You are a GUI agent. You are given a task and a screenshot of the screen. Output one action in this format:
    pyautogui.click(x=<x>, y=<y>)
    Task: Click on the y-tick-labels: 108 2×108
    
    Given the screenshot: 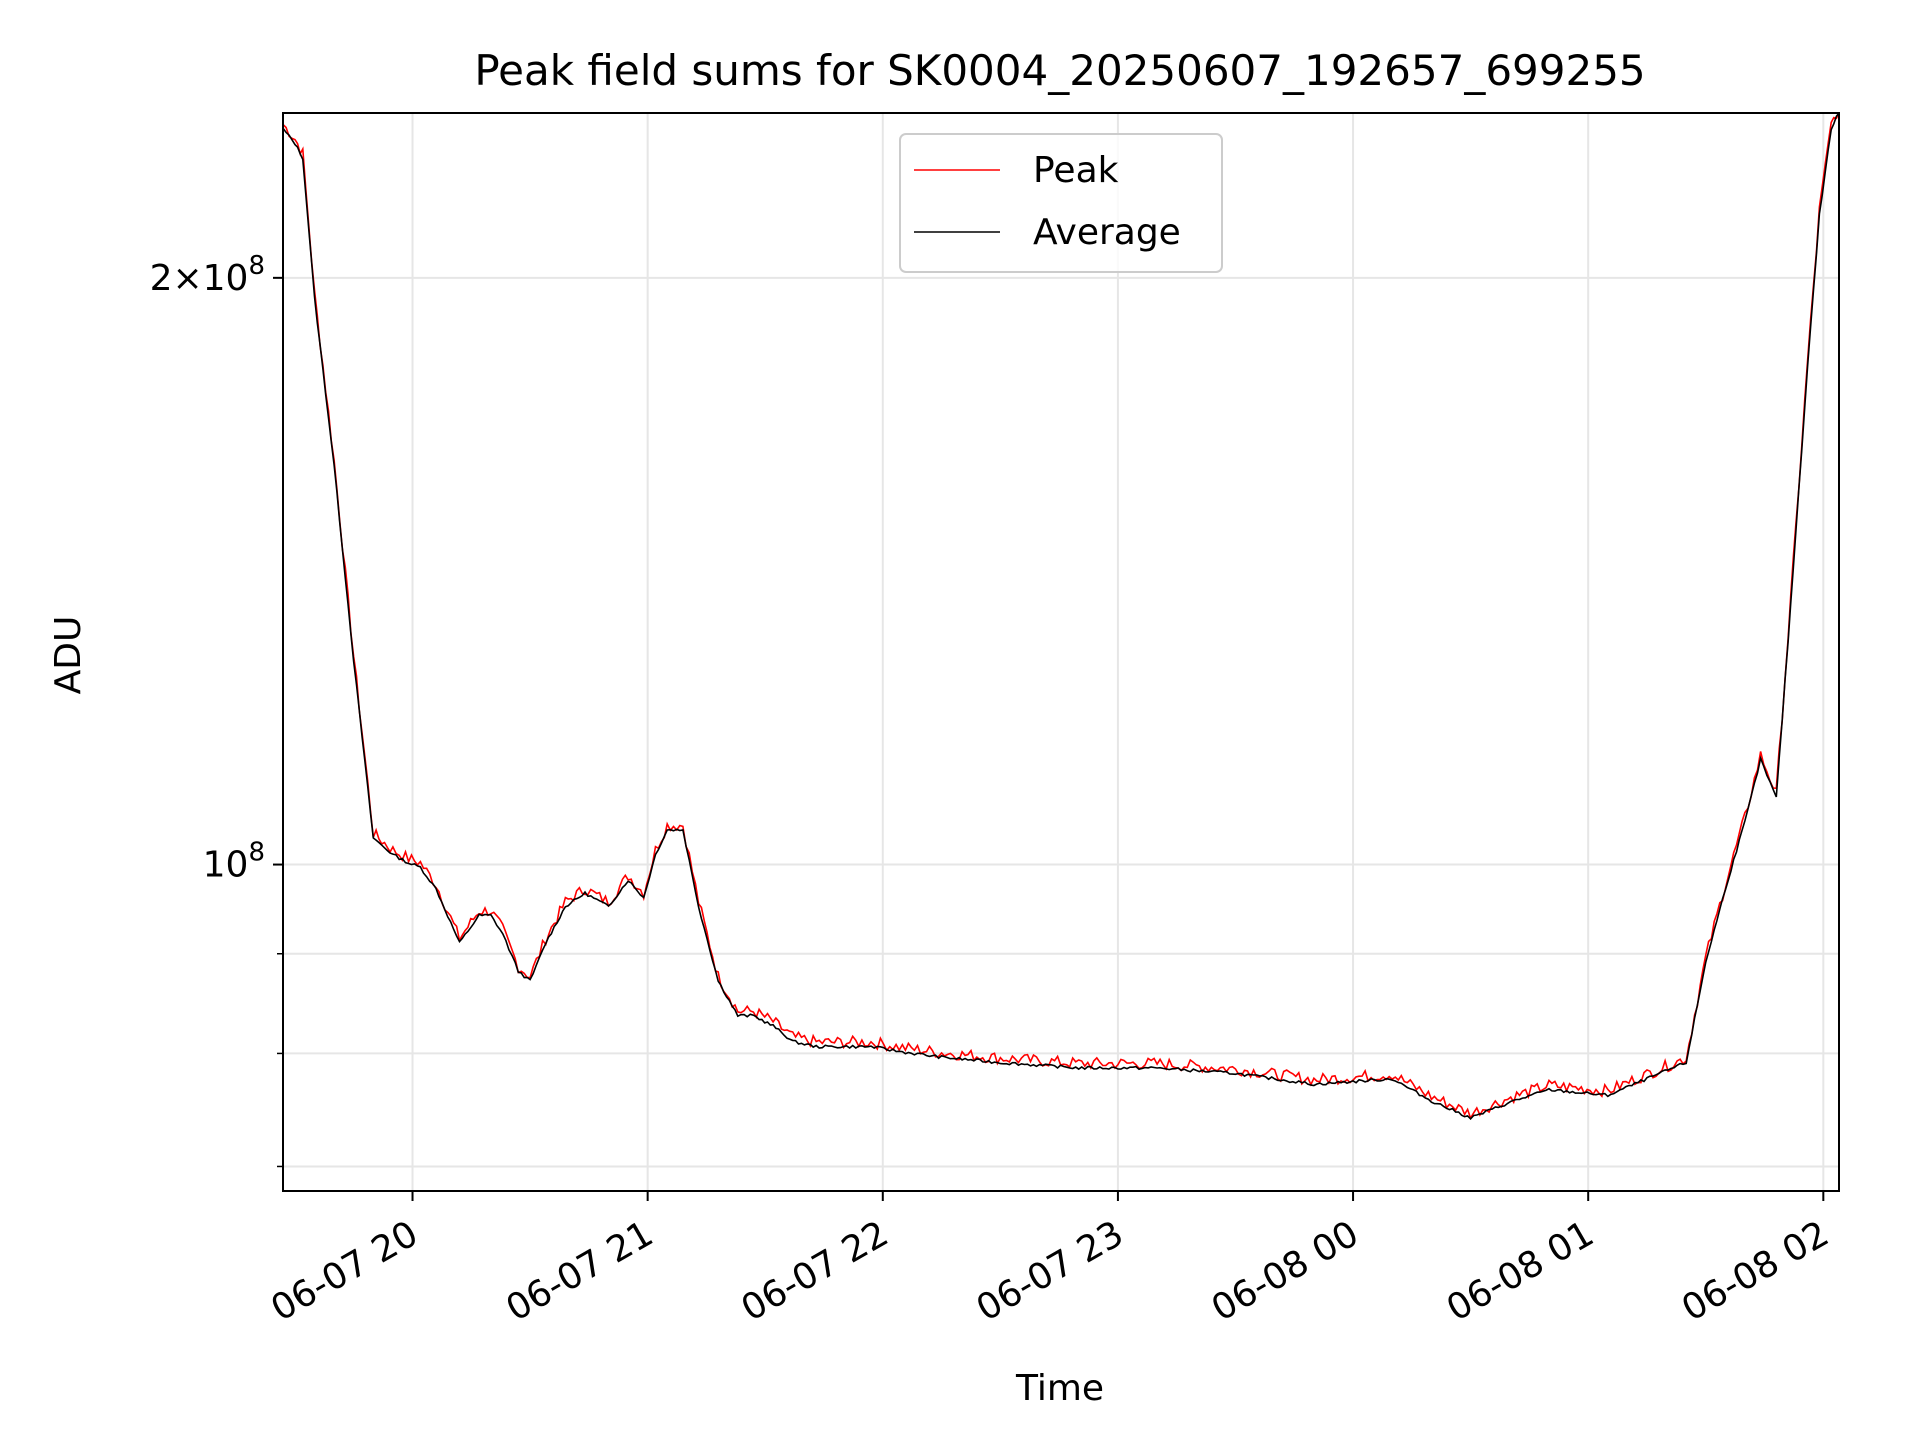 What is the action you would take?
    pyautogui.click(x=207, y=568)
    